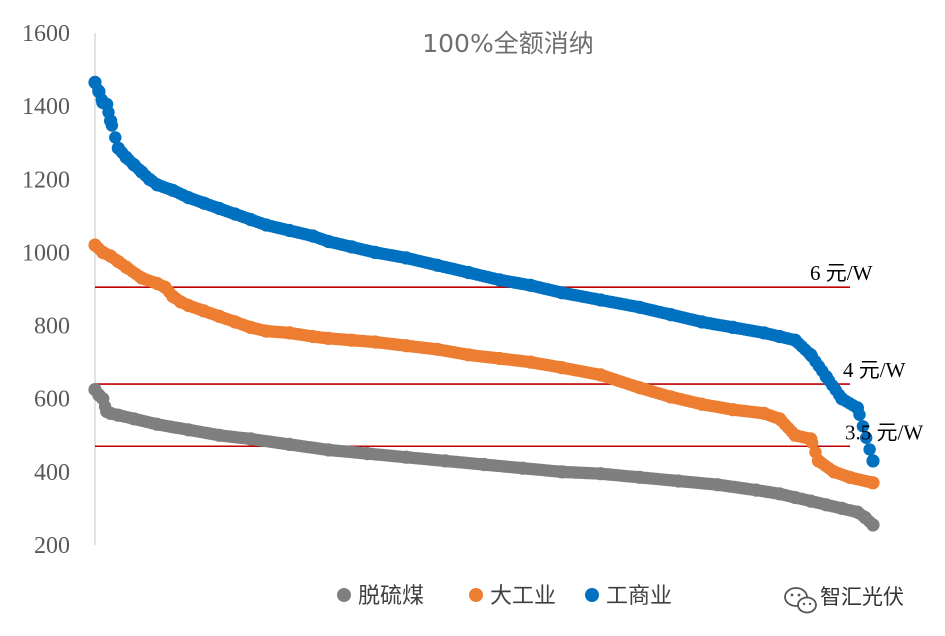 The height and width of the screenshot is (636, 945). What do you see at coordinates (874, 370) in the screenshot?
I see `reference-line-label: 4 元/W` at bounding box center [874, 370].